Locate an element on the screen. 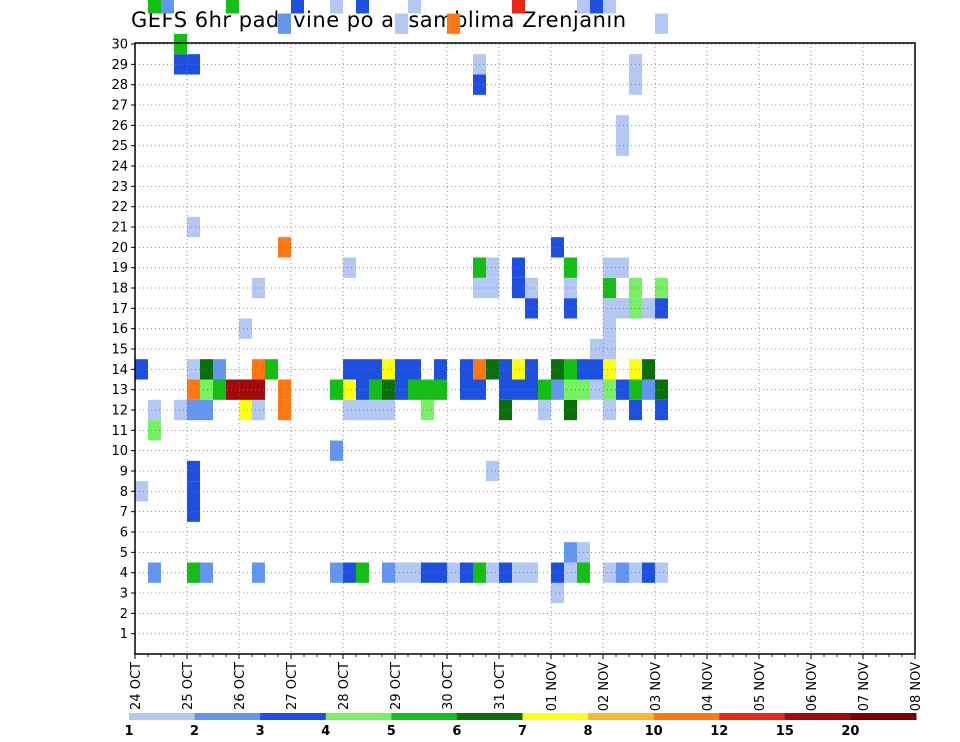 Image resolution: width=960 pixels, height=742 pixels. x-tick-label: 05 NOV is located at coordinates (760, 686).